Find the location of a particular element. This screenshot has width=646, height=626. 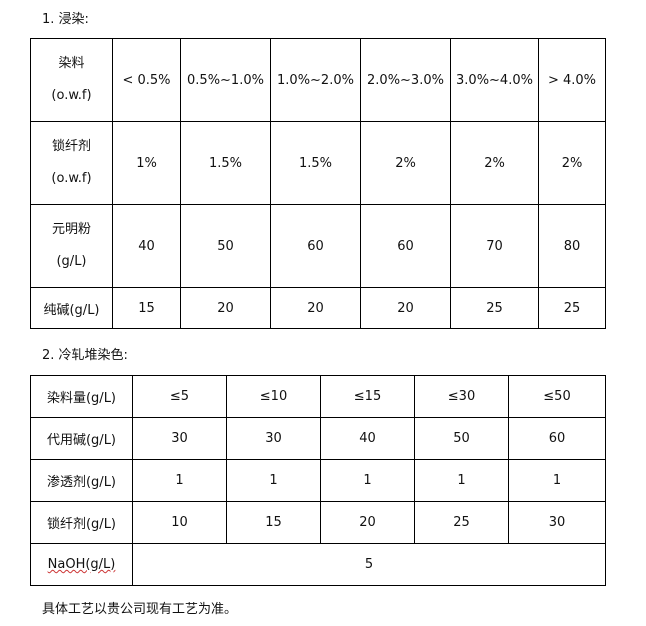

row-label: NaOH(g/L) is located at coordinates (81, 564).